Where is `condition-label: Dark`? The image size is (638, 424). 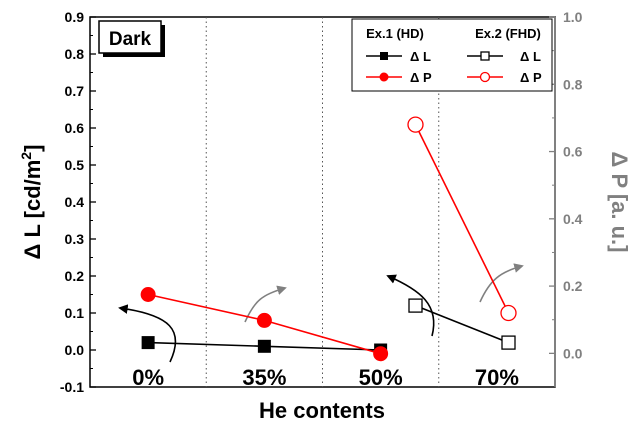
condition-label: Dark is located at coordinates (130, 39).